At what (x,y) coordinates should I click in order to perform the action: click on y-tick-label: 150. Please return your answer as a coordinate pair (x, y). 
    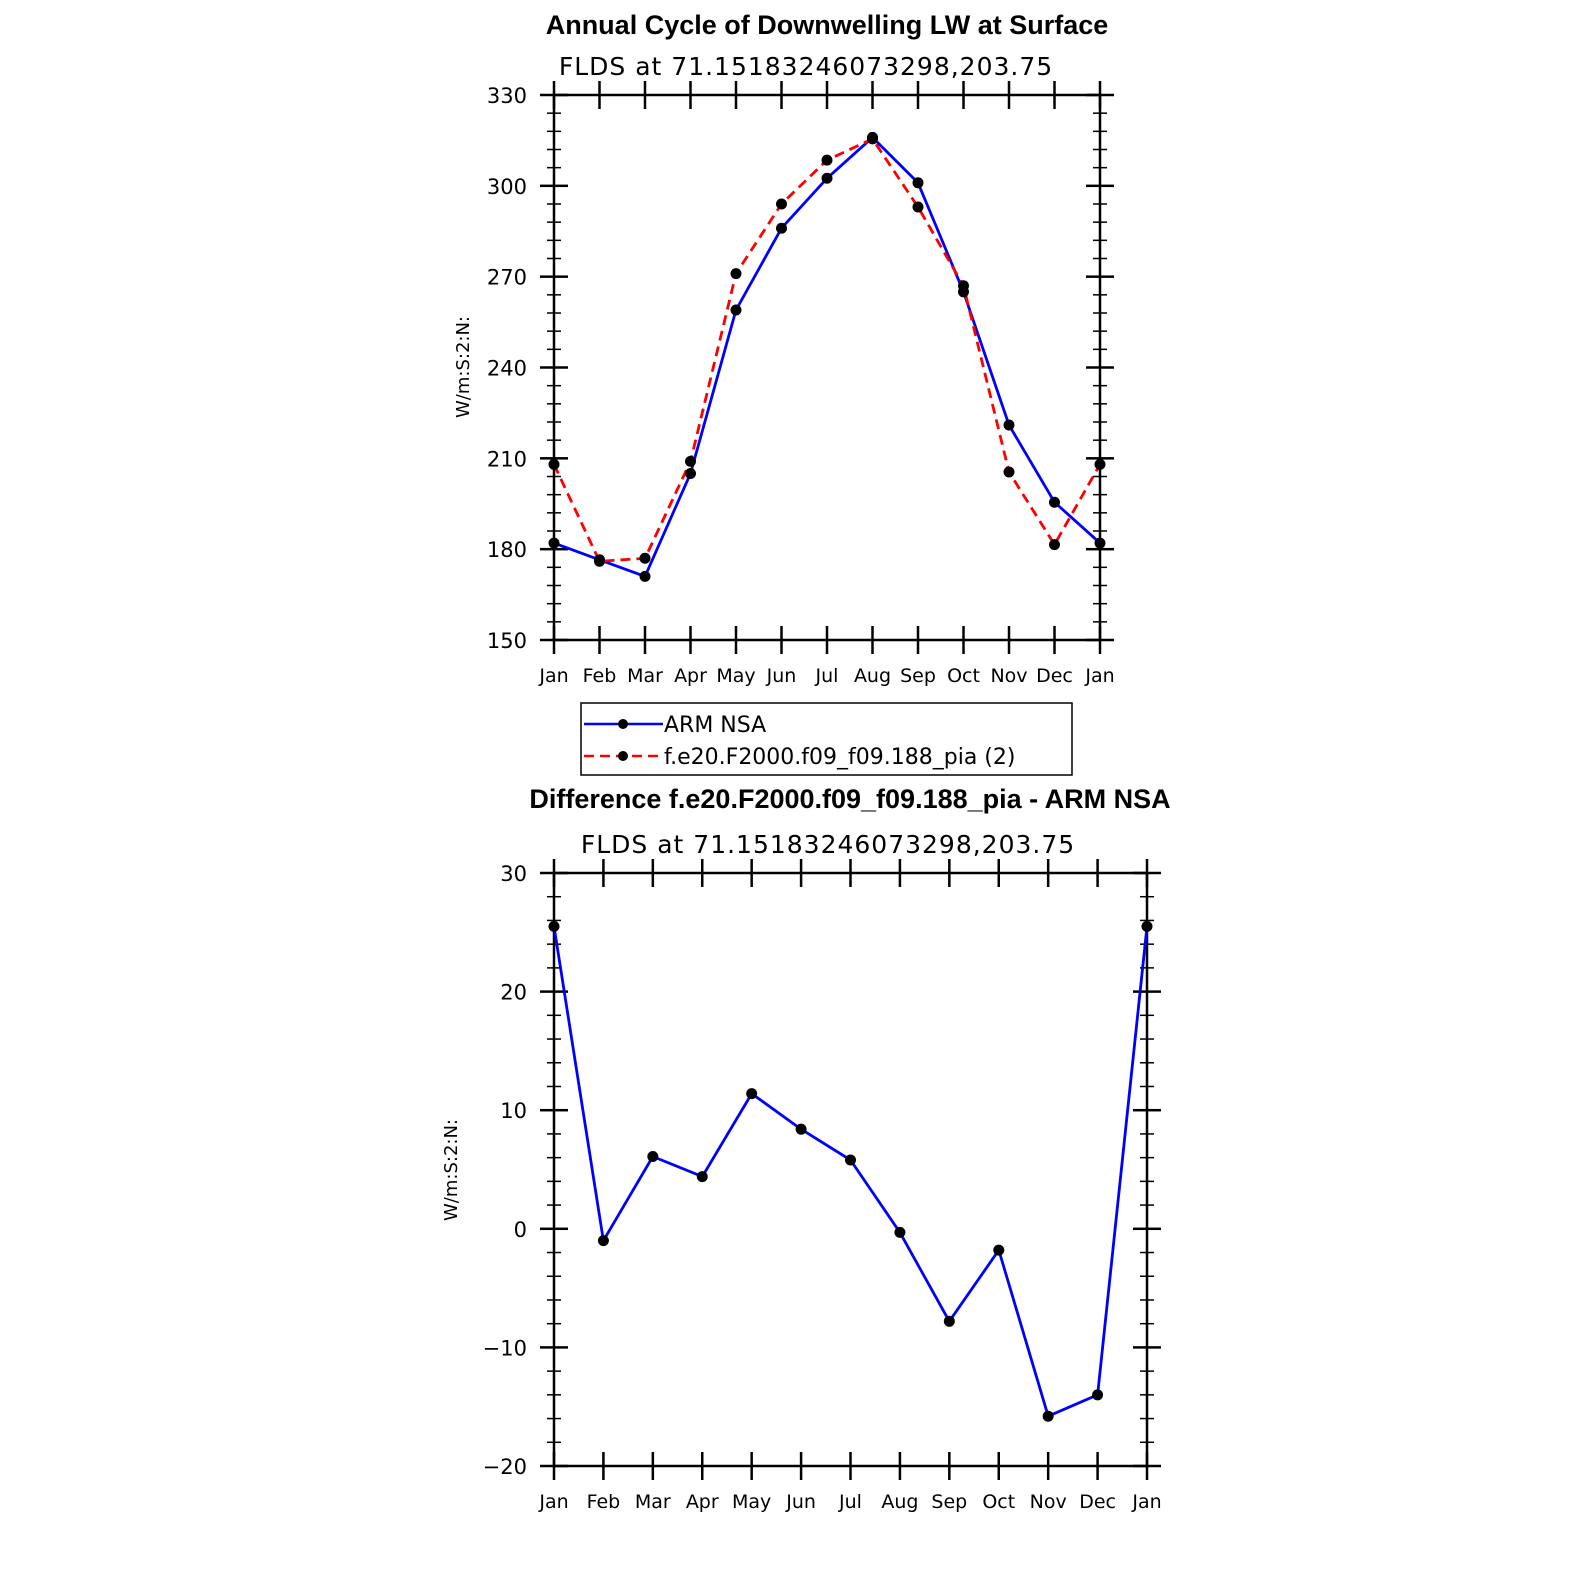
    Looking at the image, I should click on (507, 641).